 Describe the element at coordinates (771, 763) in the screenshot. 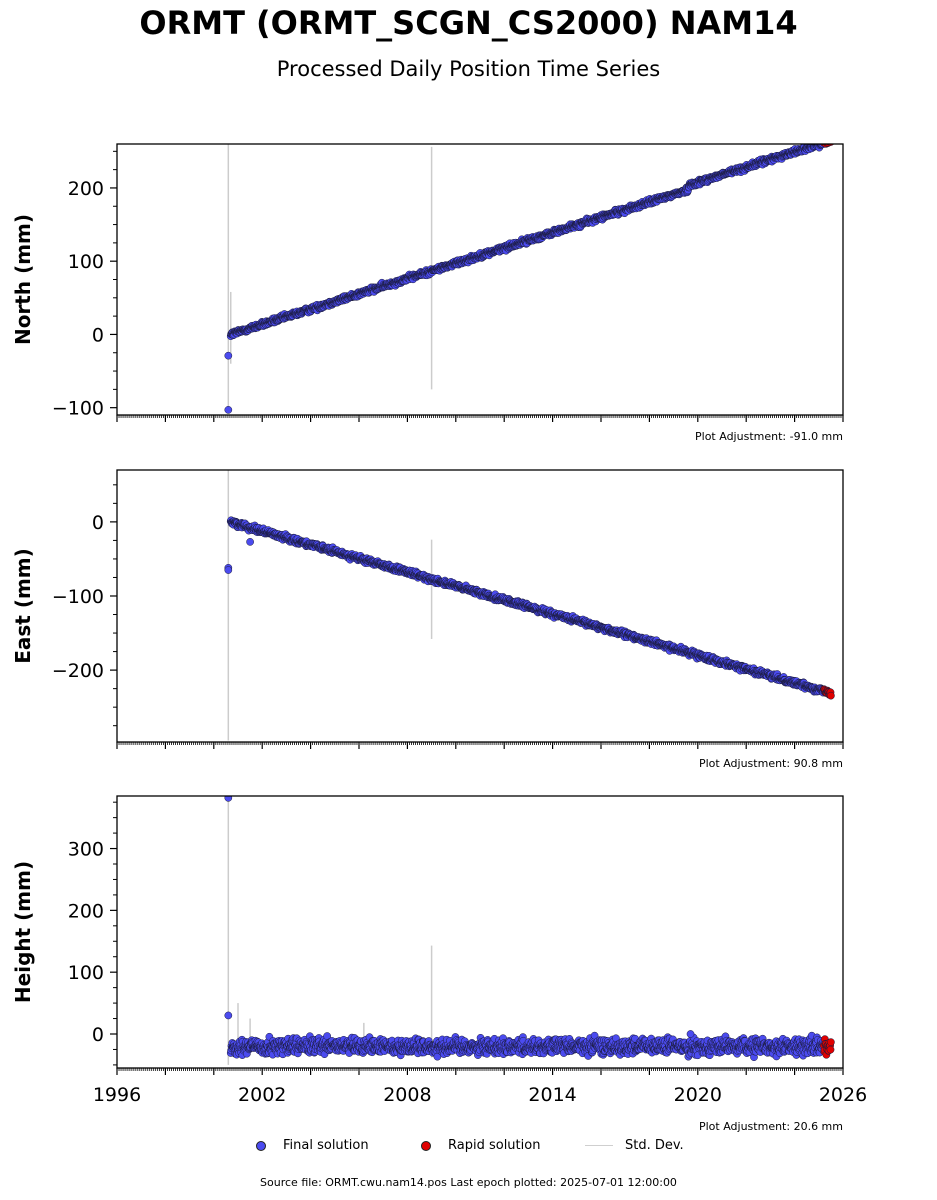

I see `plot-adjustment: Plot Adjustment: 90.8 mm` at that location.